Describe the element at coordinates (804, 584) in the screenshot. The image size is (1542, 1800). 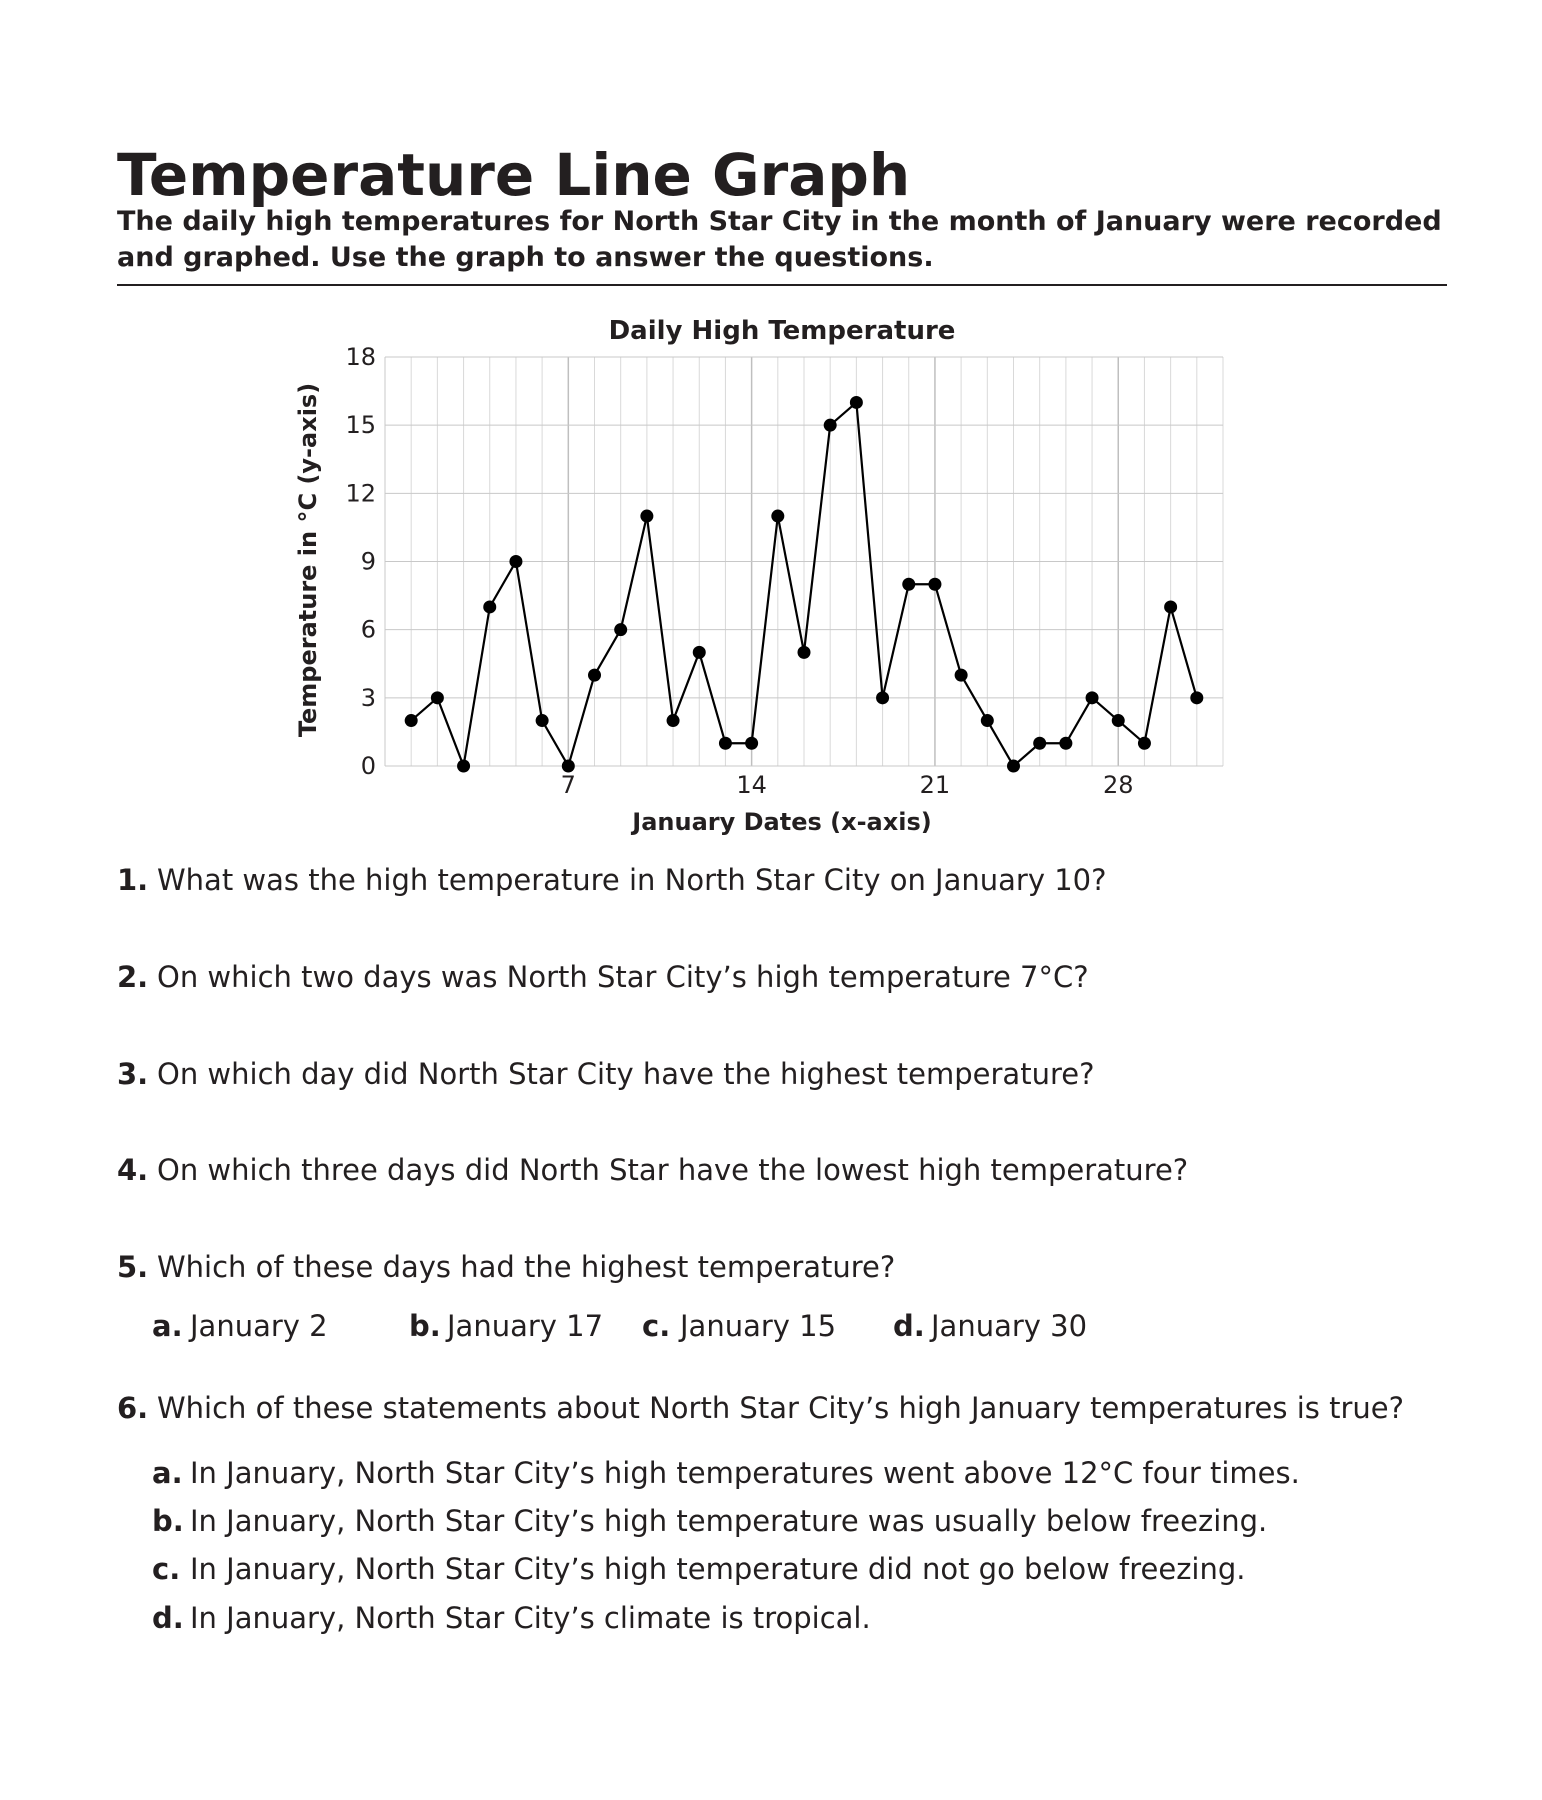
I see `chart-series` at that location.